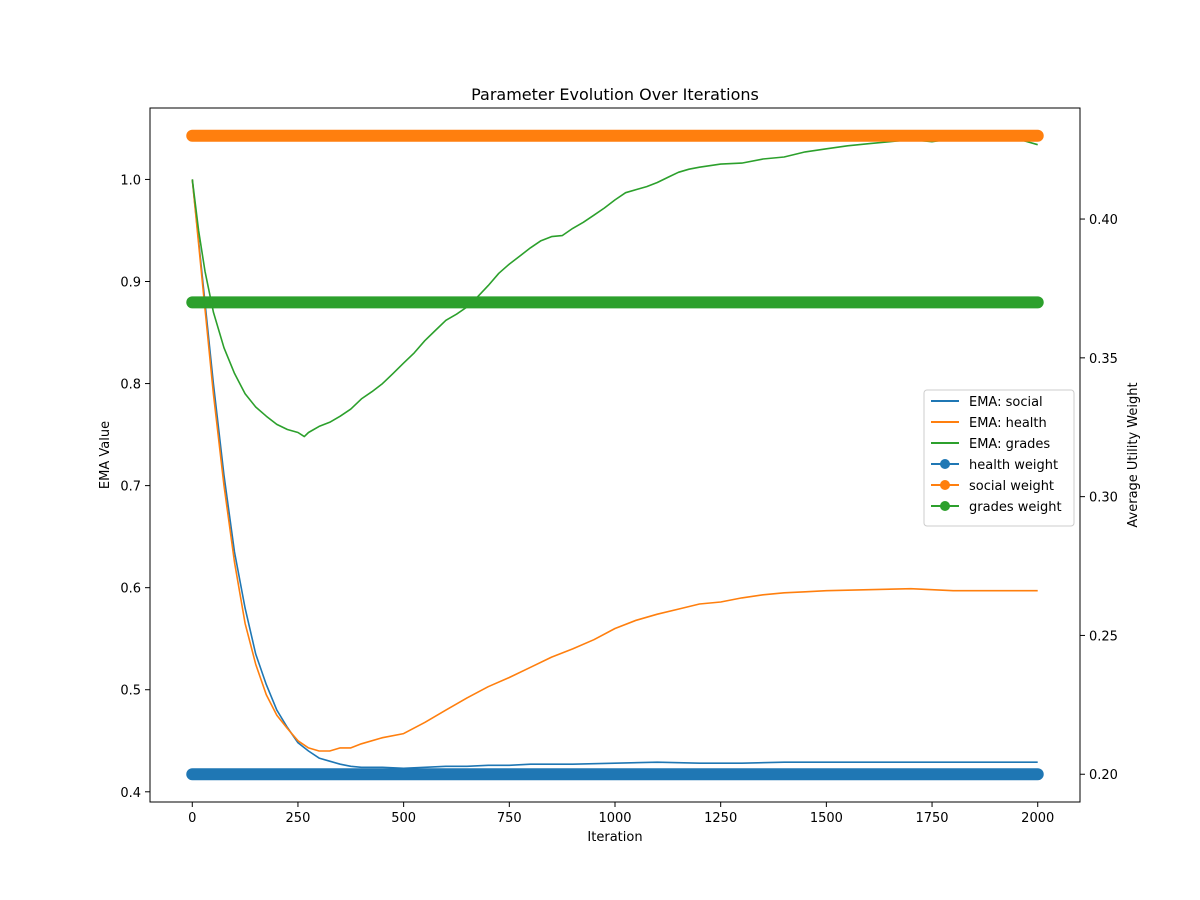 The image size is (1200, 900). Describe the element at coordinates (614, 818) in the screenshot. I see `x-tick-label: 1000` at that location.